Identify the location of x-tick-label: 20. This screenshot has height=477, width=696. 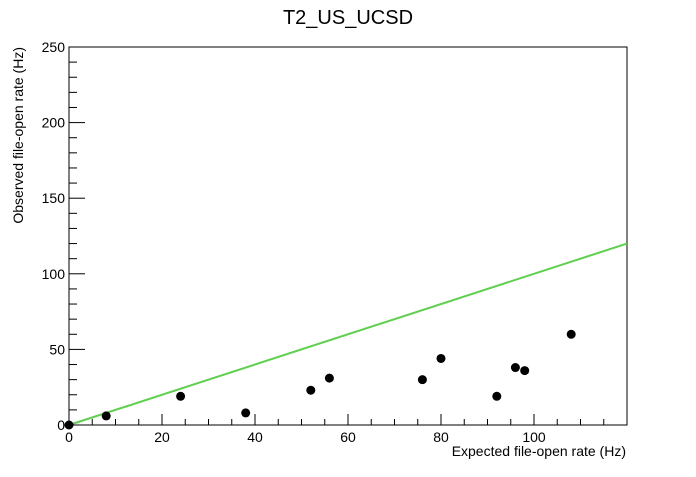
(162, 437).